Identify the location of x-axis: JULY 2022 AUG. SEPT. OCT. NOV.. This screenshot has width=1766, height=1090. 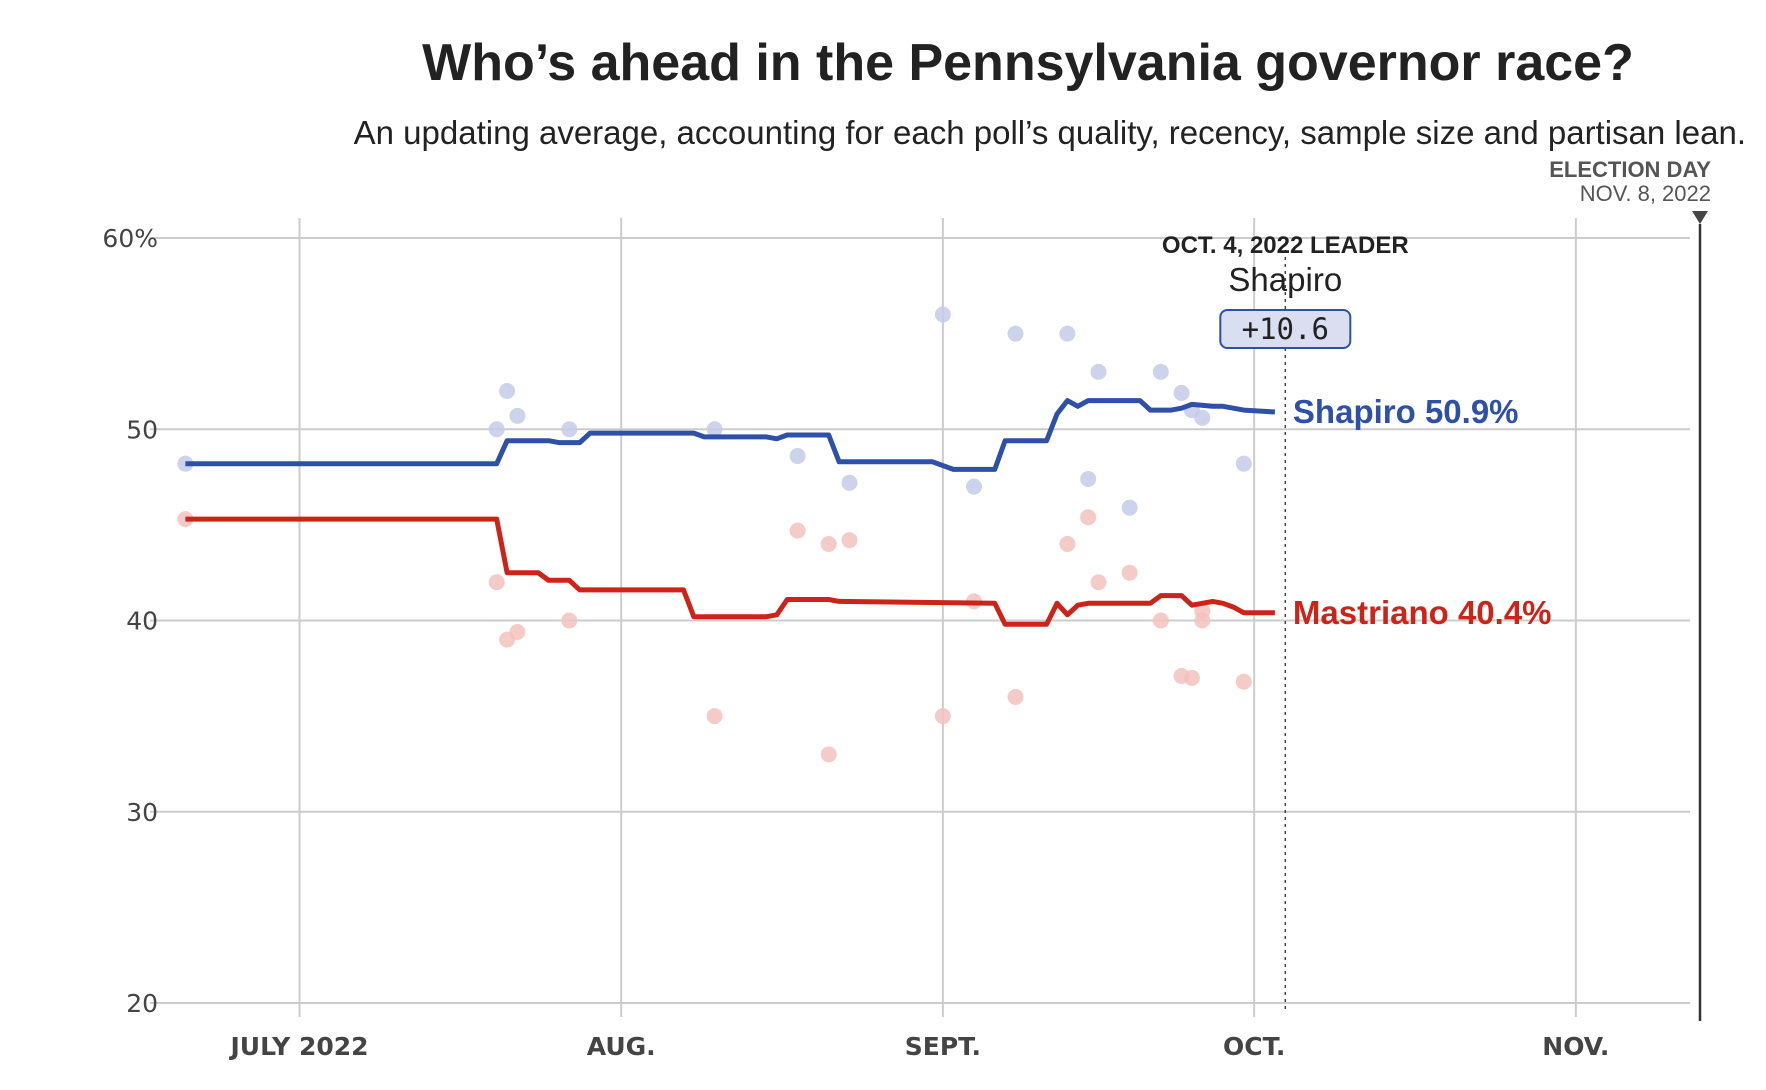
(919, 1046).